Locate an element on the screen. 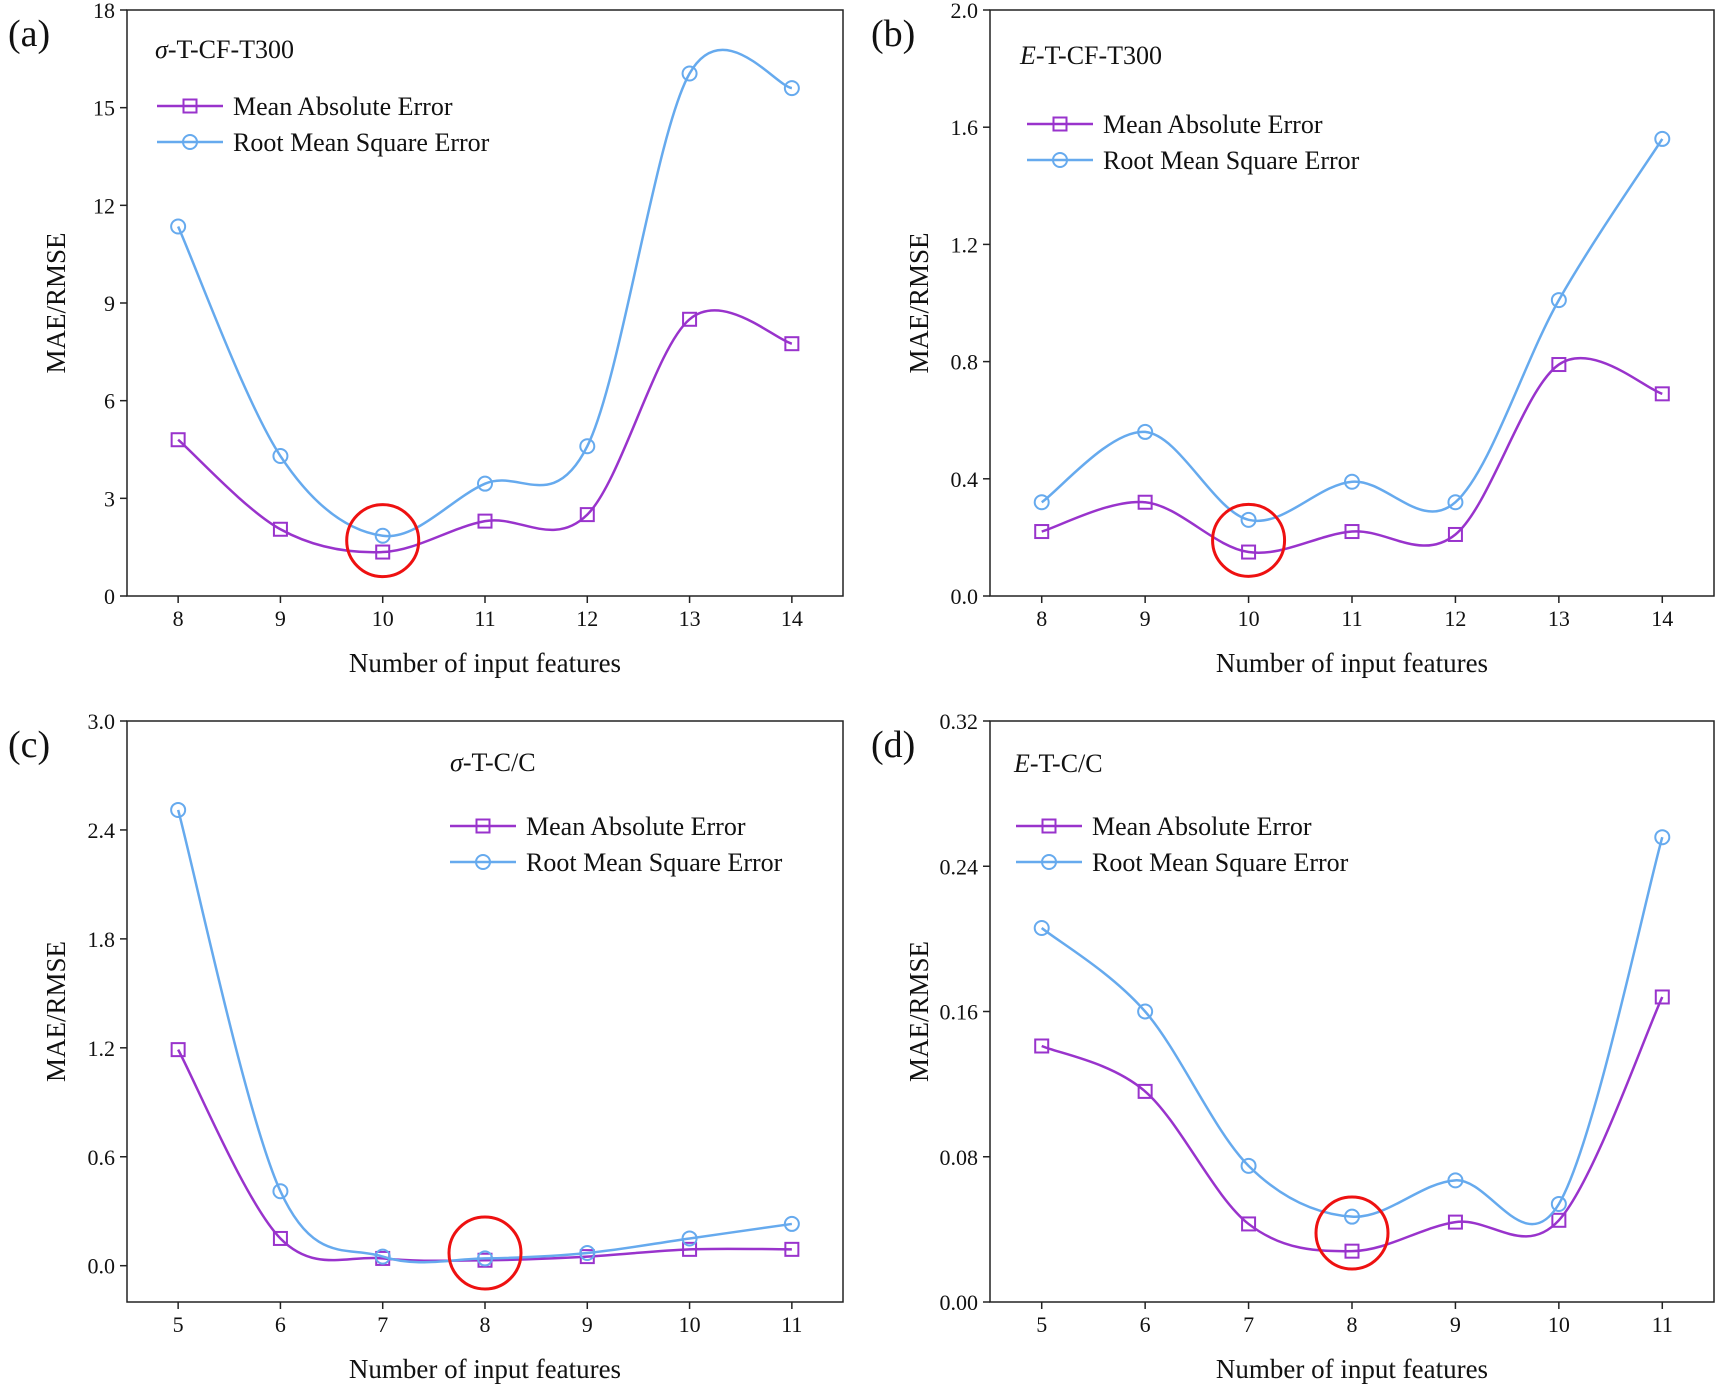 This screenshot has height=1388, width=1726. y-tick-label: 0.16 is located at coordinates (959, 1012).